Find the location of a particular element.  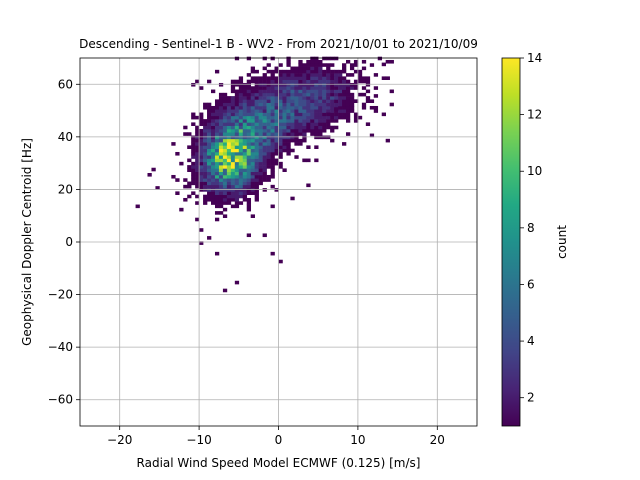

colorbar-ticks: 2 4 6 8 10 12 14 is located at coordinates (531, 228).